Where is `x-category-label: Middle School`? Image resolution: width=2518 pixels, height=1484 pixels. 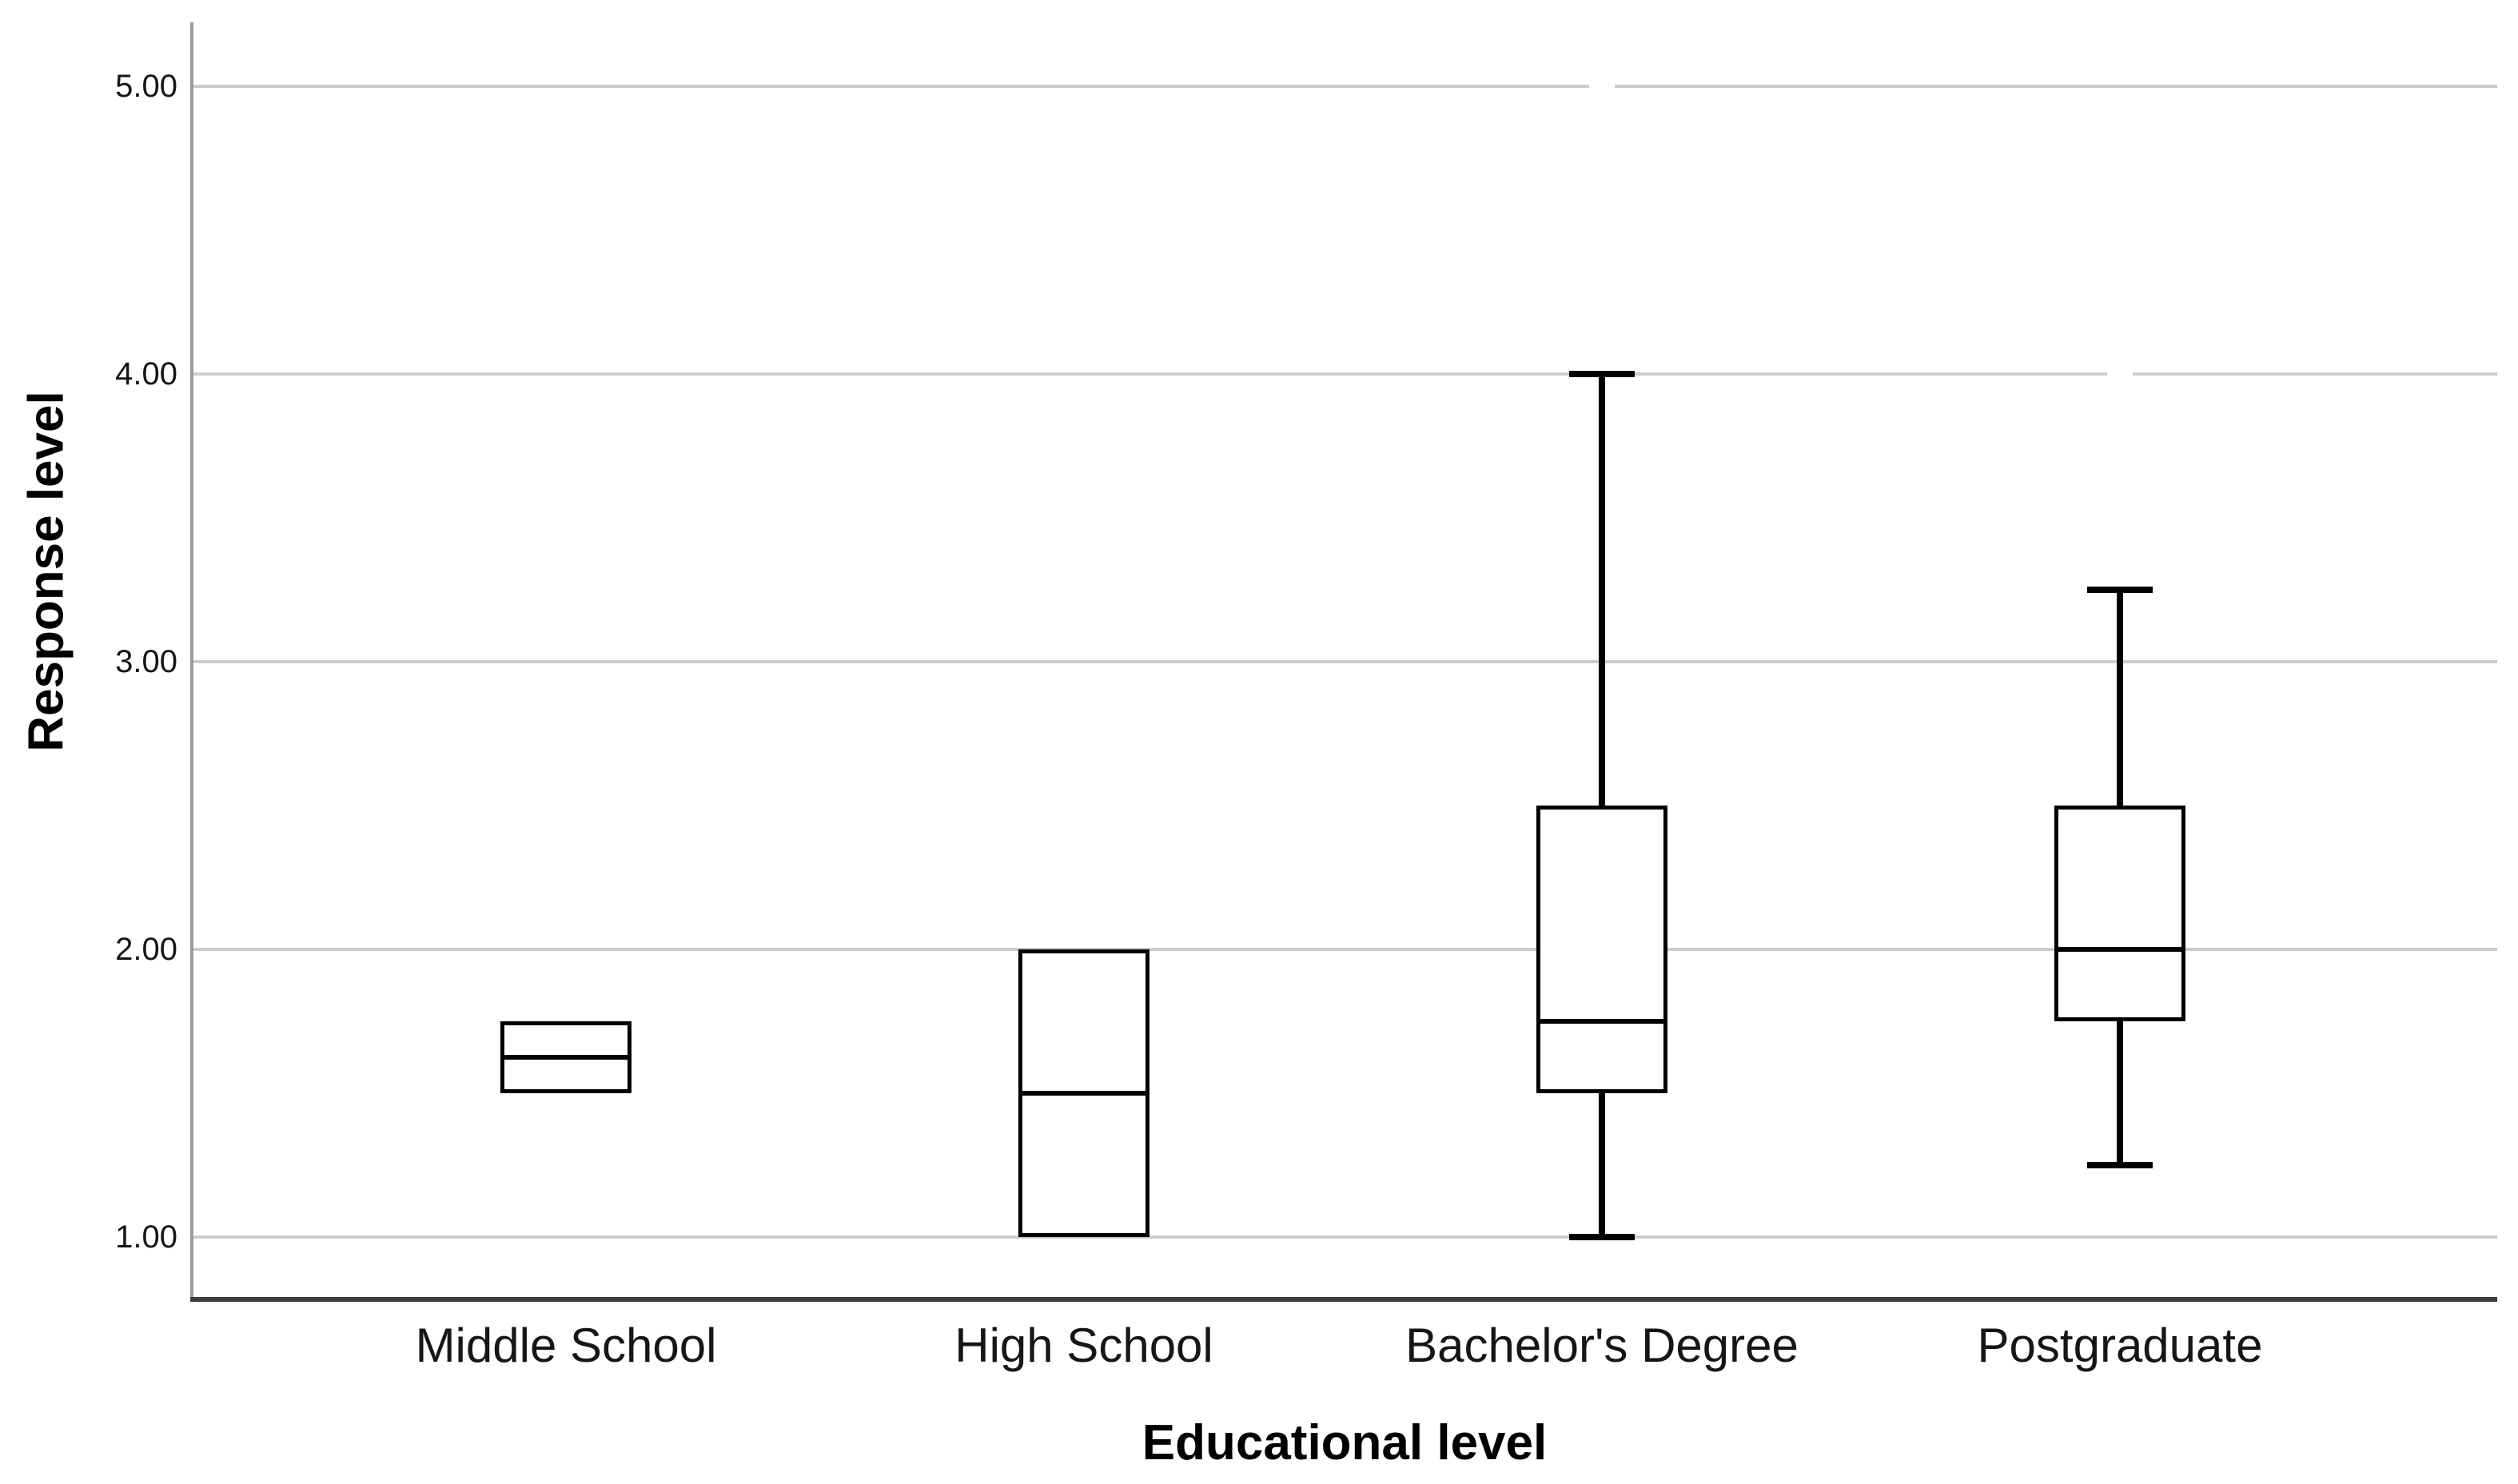 x-category-label: Middle School is located at coordinates (566, 1345).